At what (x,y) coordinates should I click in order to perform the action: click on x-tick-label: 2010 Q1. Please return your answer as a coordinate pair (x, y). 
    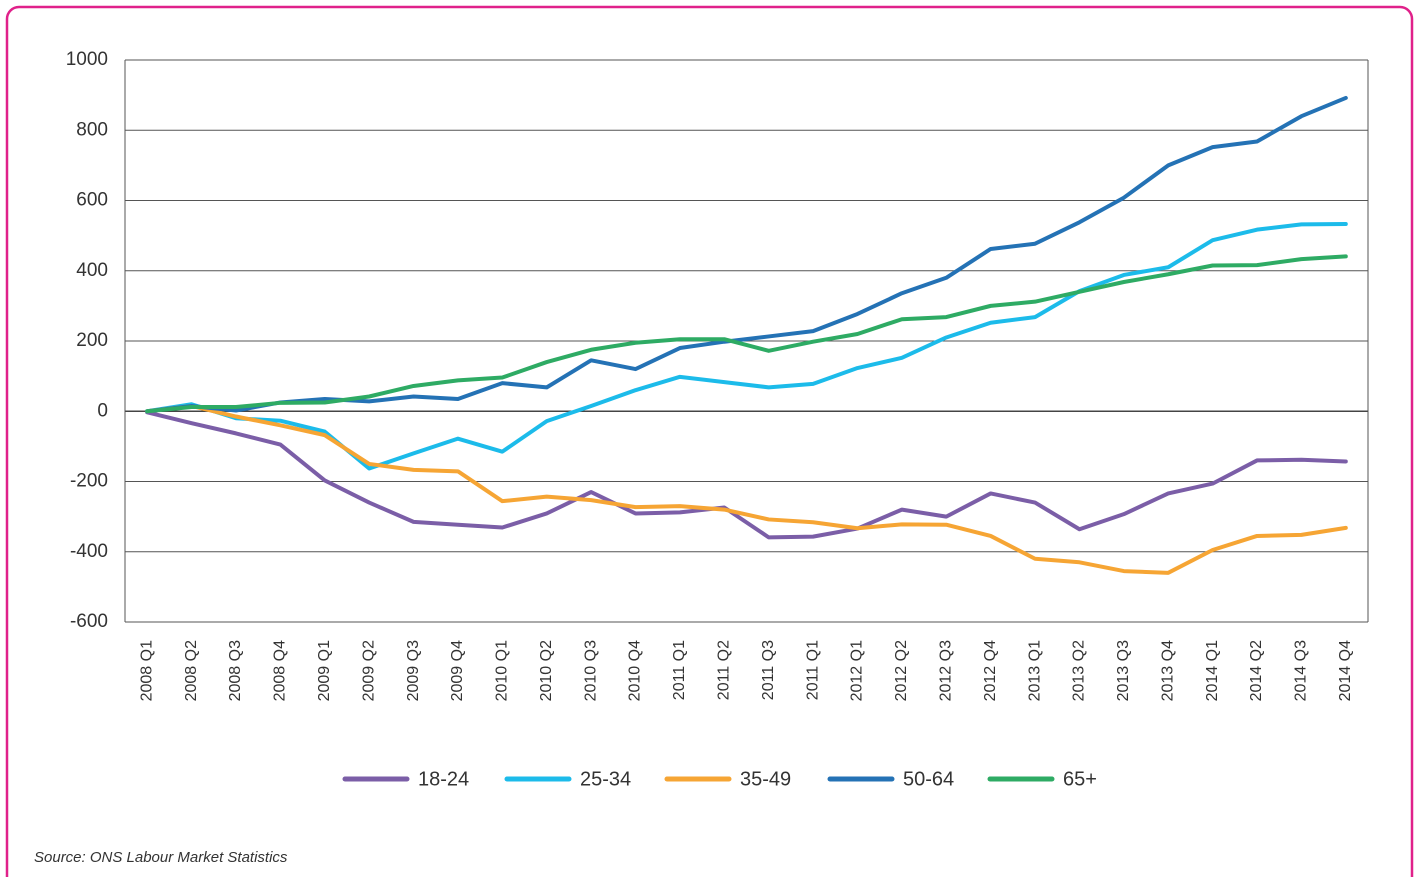
    Looking at the image, I should click on (502, 670).